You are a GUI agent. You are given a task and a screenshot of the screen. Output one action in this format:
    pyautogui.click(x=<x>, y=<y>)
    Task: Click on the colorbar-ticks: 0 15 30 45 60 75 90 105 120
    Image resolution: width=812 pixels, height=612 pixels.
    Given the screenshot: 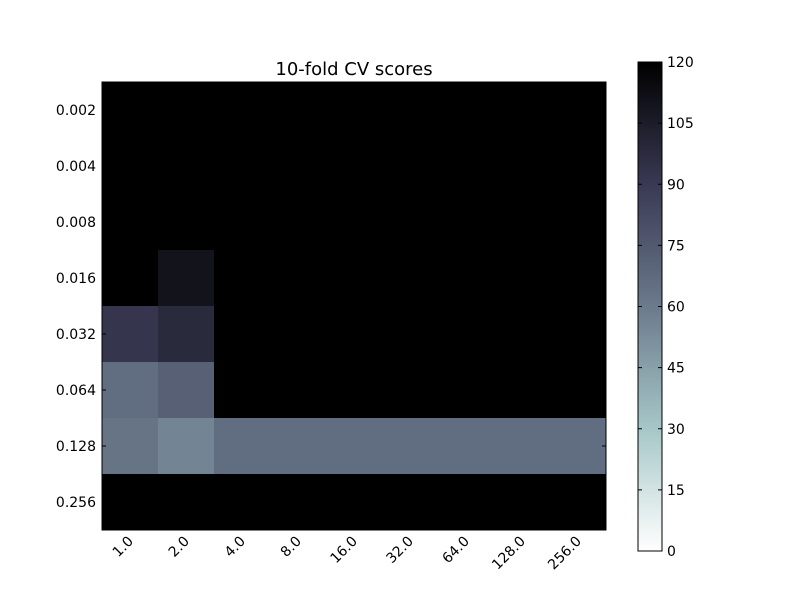 What is the action you would take?
    pyautogui.click(x=666, y=307)
    